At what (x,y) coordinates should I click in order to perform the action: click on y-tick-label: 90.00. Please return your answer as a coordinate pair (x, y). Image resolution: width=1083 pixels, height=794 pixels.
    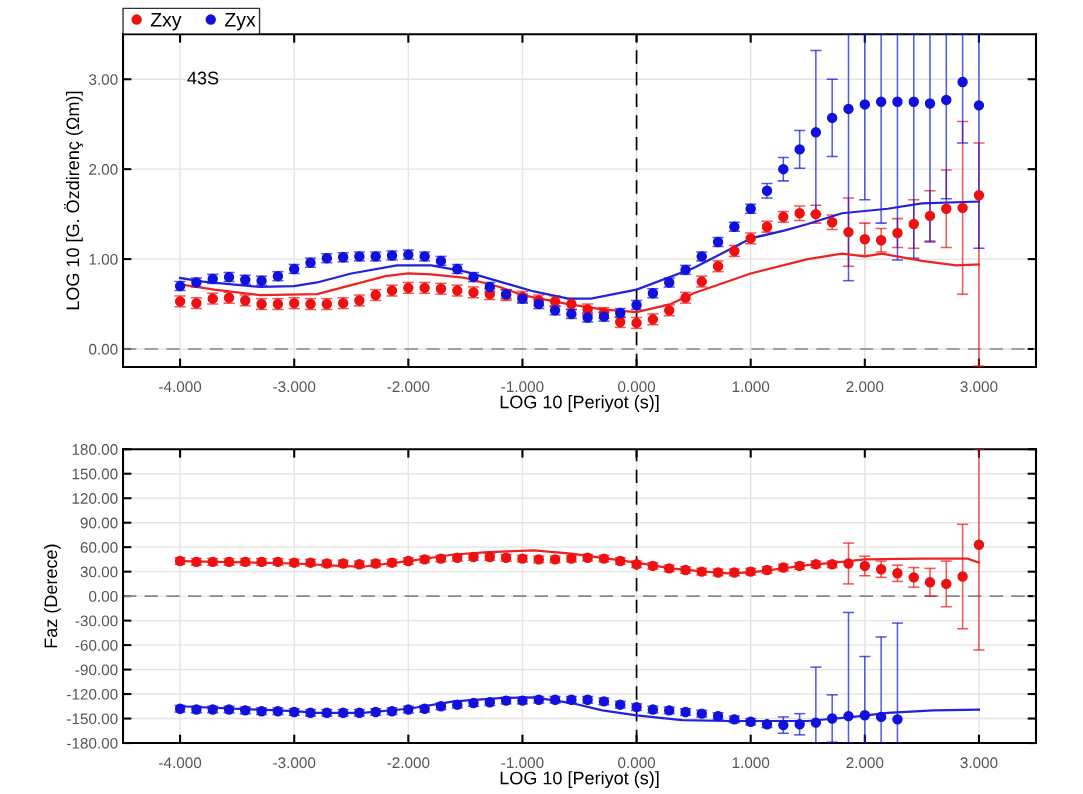
    Looking at the image, I should click on (99, 523).